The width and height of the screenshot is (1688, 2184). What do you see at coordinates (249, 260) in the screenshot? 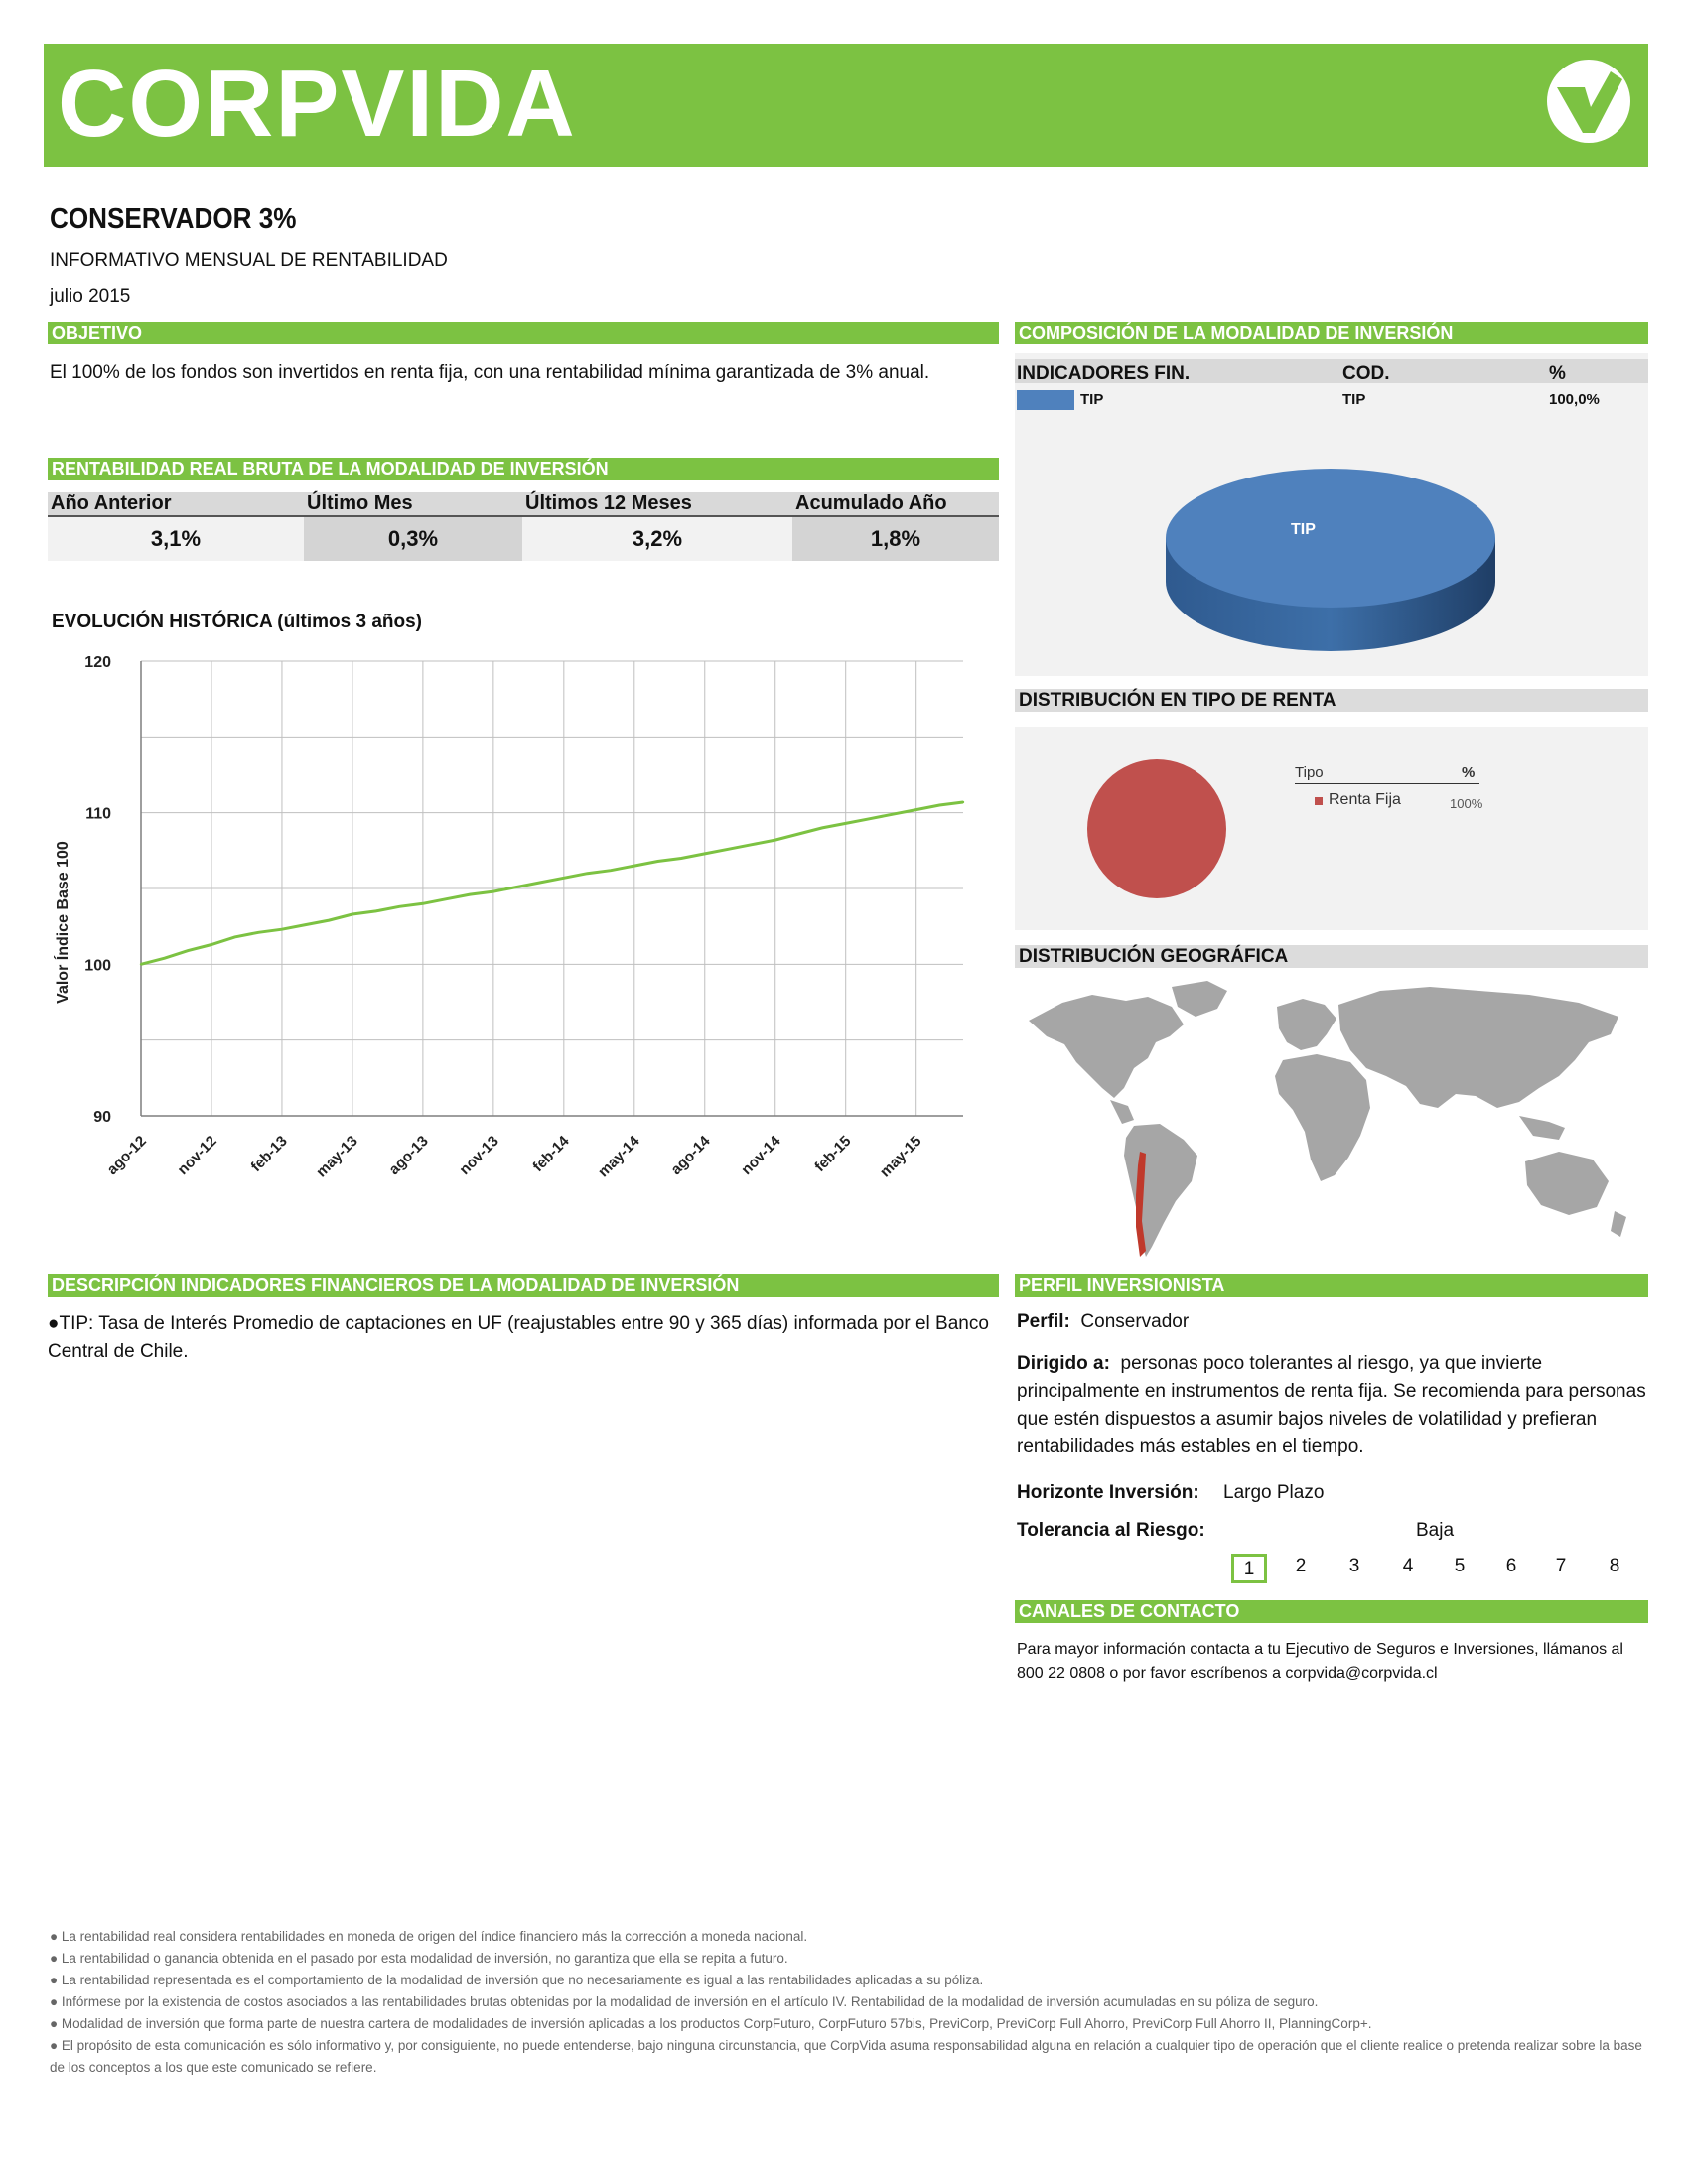
I see `page-subtitle: INFORMATIVO MENSUAL DE RENTABILIDAD` at bounding box center [249, 260].